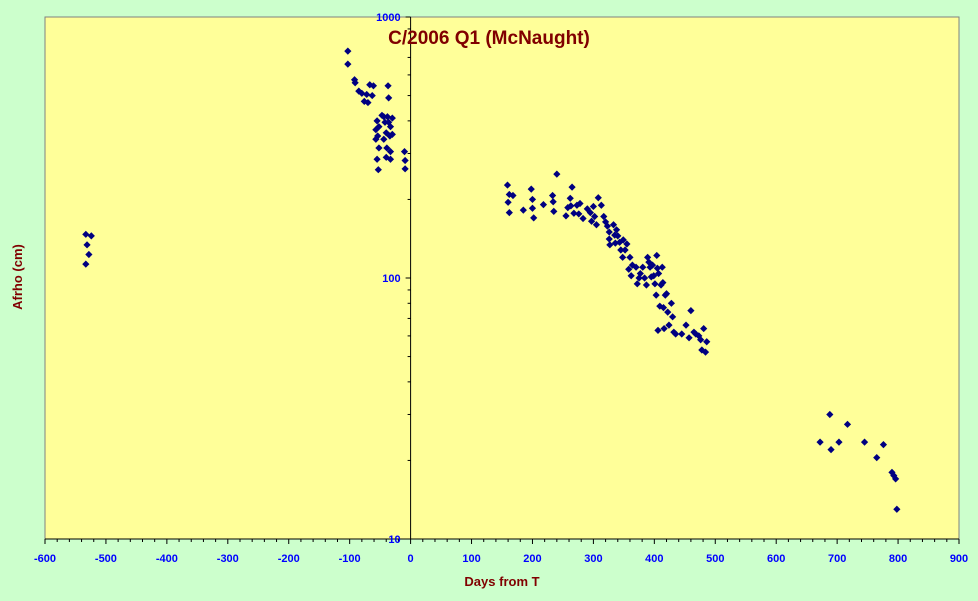 The width and height of the screenshot is (978, 601). Describe the element at coordinates (388, 18) in the screenshot. I see `y-tick-label: 1000` at that location.